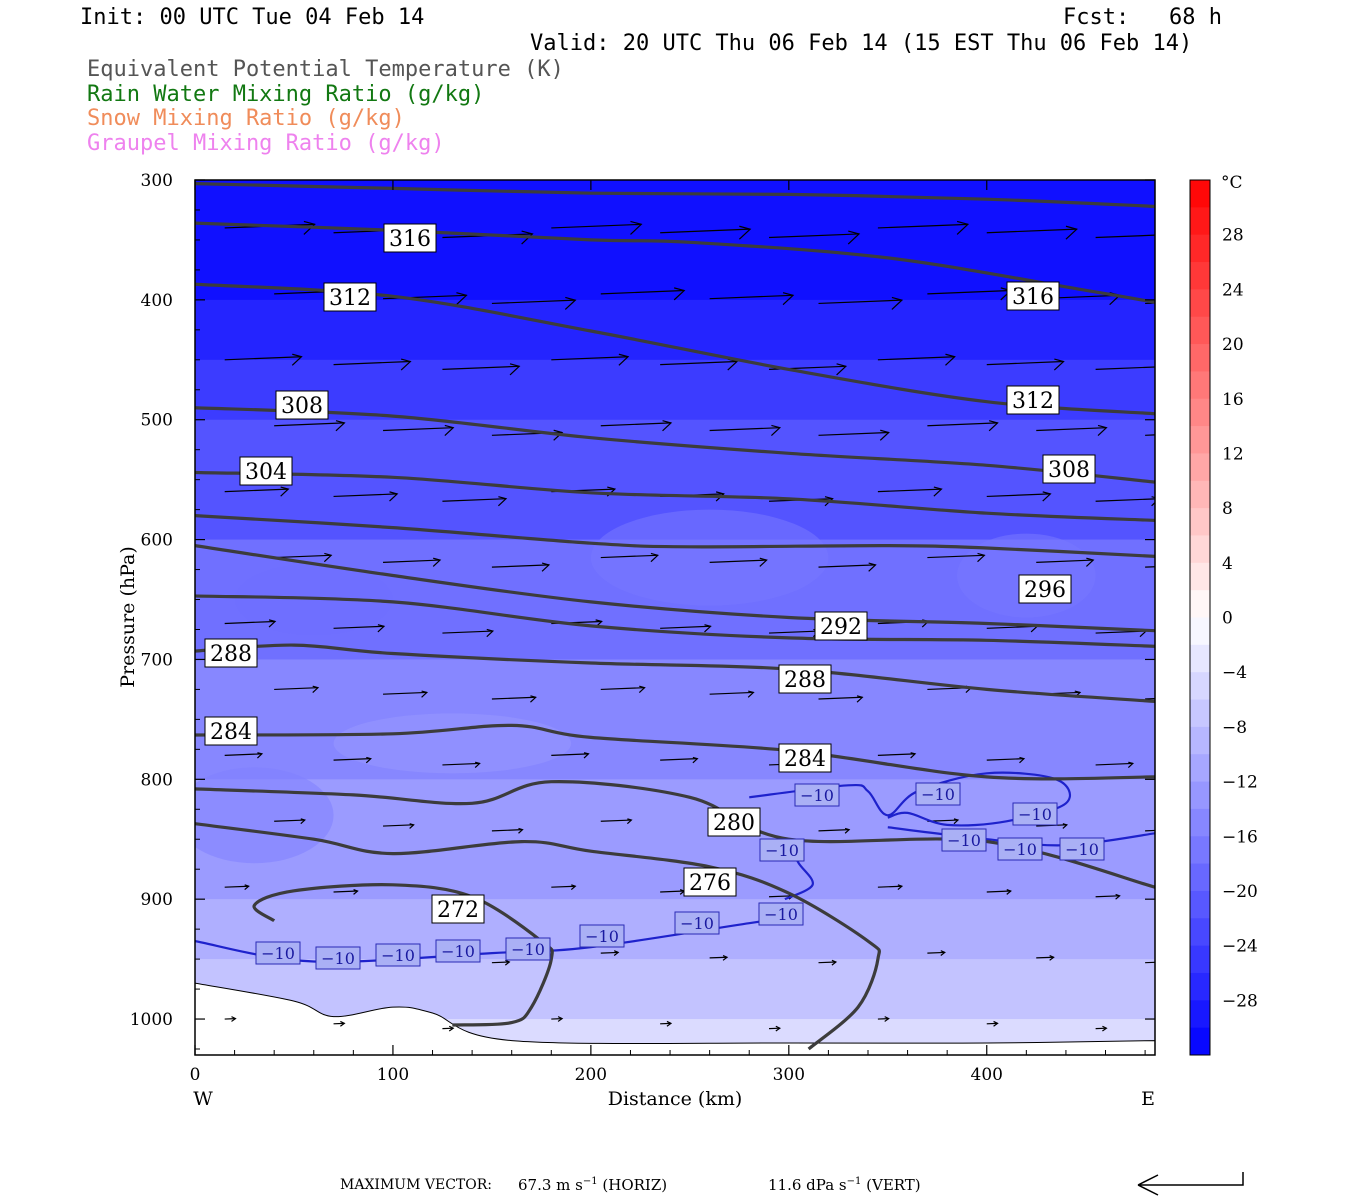  Describe the element at coordinates (1223, 617) in the screenshot. I see `temperature-colorbar: 28 24 20 16 12 8 4 0 −4 −8 −12 −16 −20 −24 −28` at that location.